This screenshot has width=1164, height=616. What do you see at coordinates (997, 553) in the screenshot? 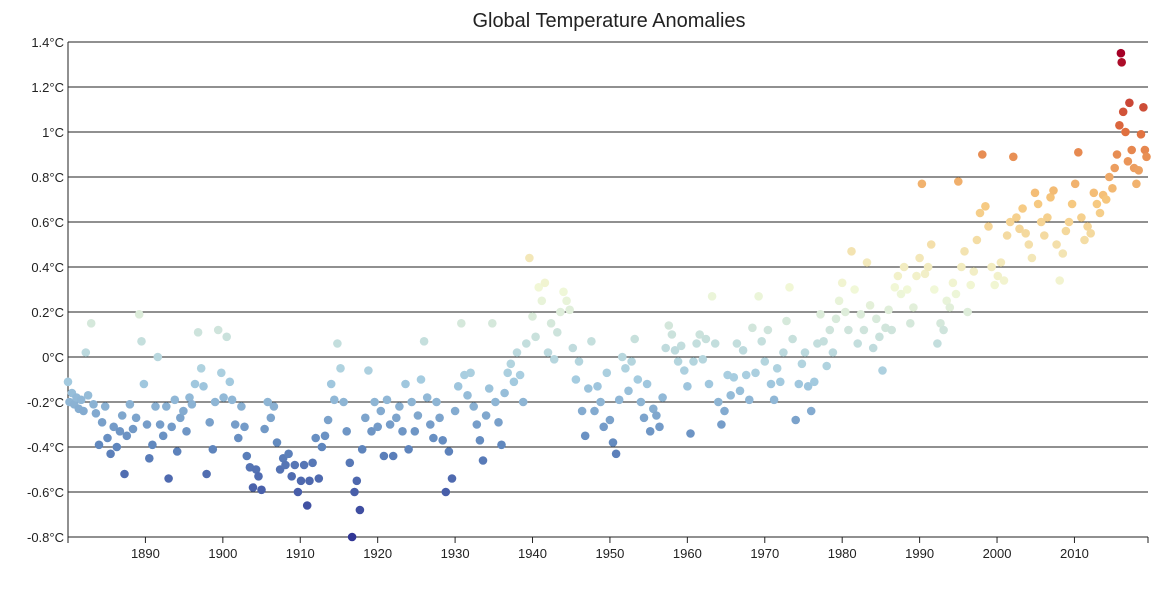
I see `x-tick-label: 2000` at bounding box center [997, 553].